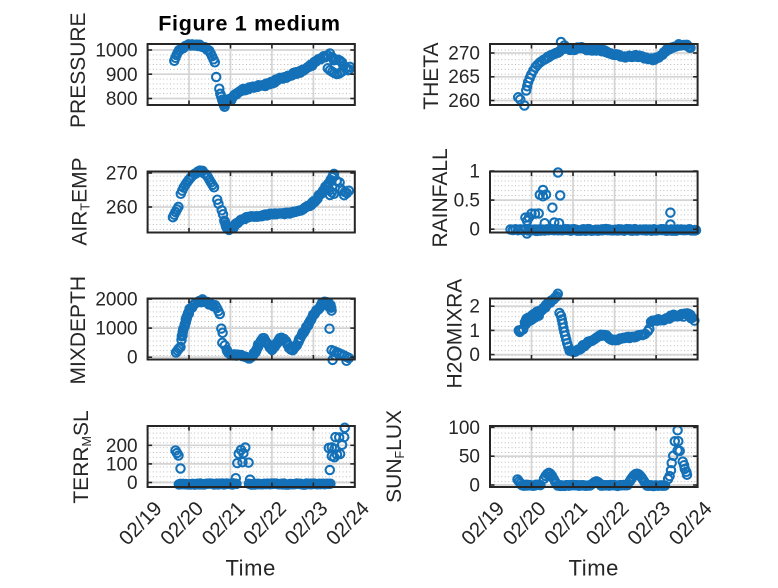  What do you see at coordinates (395, 456) in the screenshot?
I see `svg-text: SUNF​LUX` at bounding box center [395, 456].